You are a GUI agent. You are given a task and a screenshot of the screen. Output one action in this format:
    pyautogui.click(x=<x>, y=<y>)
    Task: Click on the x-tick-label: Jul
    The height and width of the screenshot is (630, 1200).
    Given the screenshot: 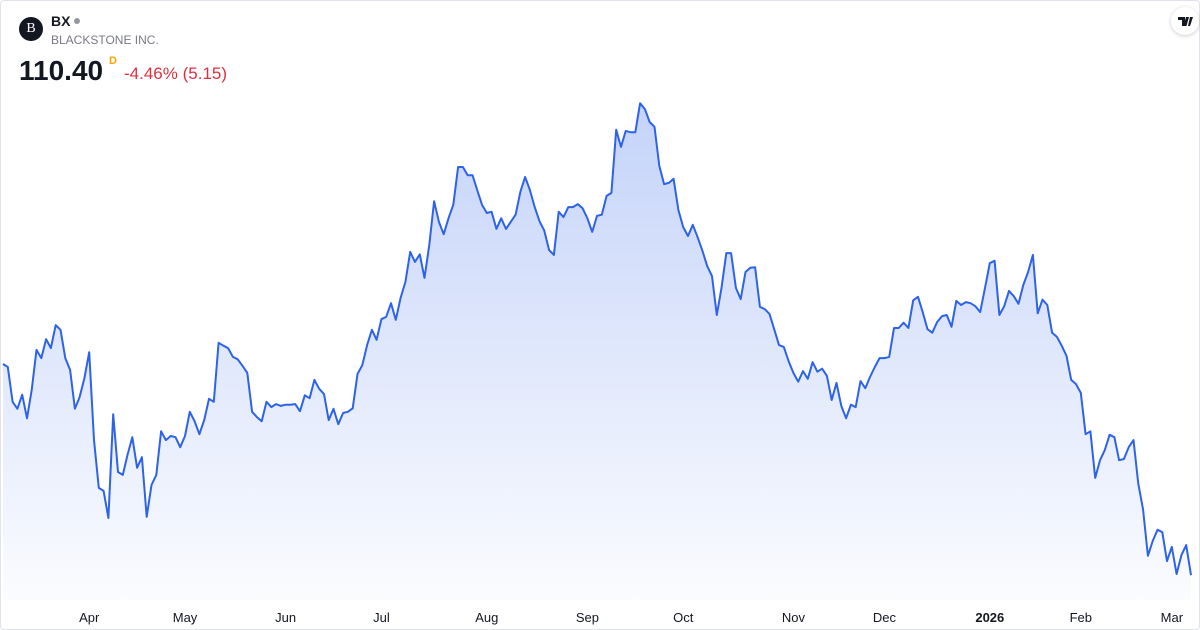 What is the action you would take?
    pyautogui.click(x=381, y=617)
    